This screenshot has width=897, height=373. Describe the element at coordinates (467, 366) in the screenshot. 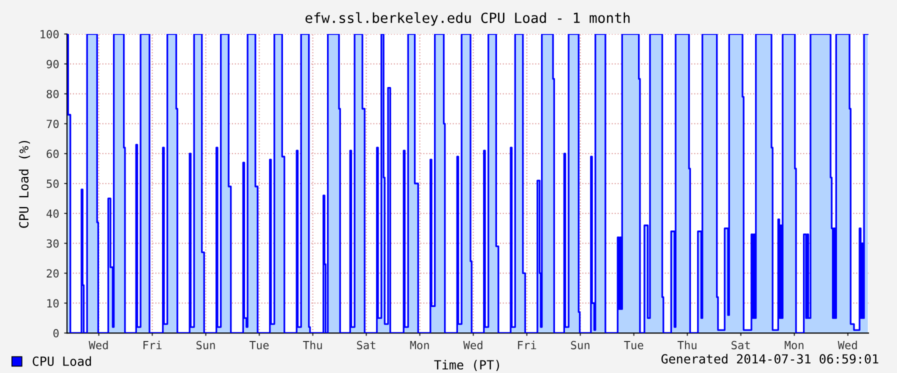

I see `x-axis-title: Time (PT)` at that location.